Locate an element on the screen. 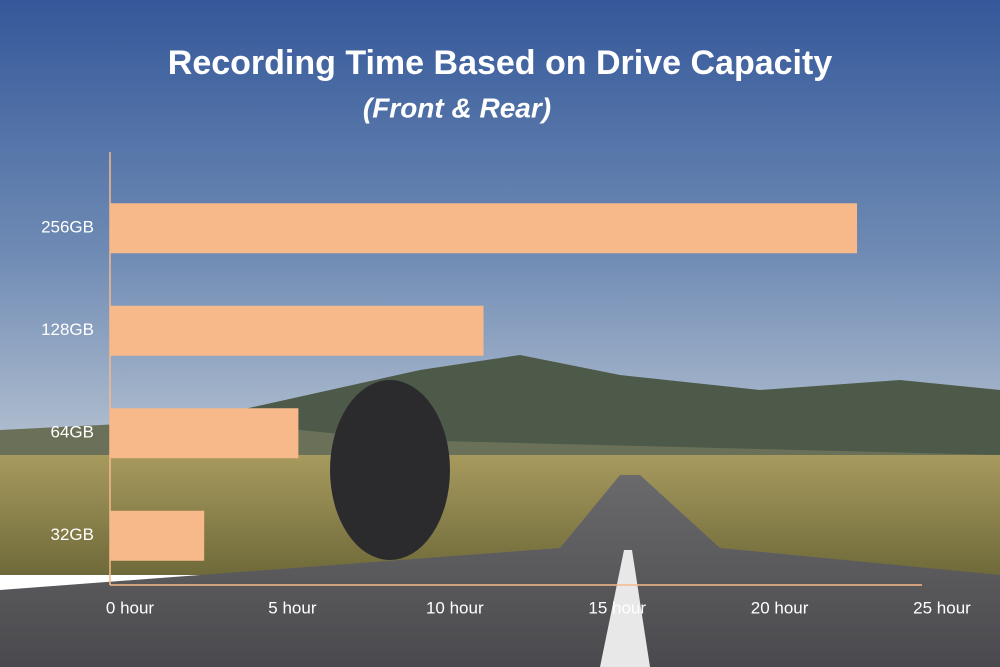  x-tick-label: 25 hour is located at coordinates (942, 607).